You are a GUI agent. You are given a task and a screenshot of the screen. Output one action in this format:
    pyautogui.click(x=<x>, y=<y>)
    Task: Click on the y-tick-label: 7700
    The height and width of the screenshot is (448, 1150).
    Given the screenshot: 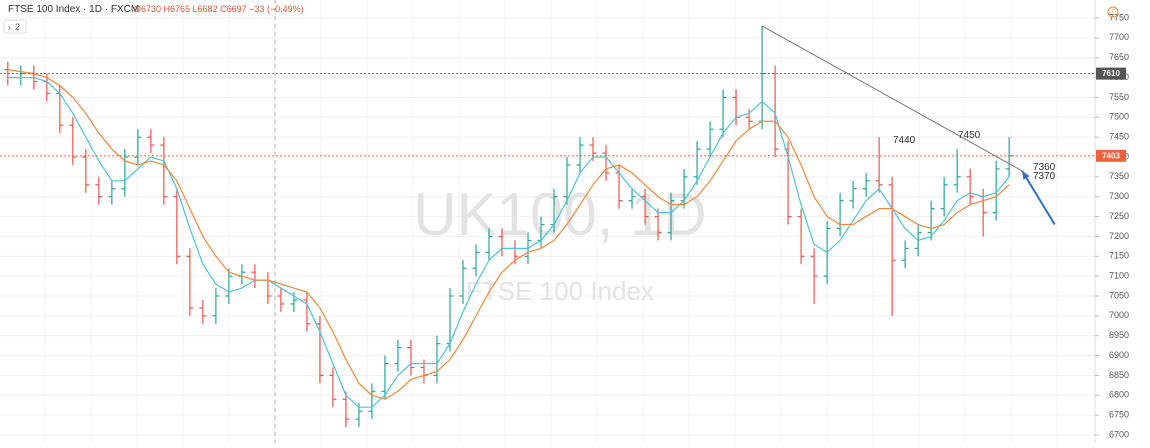 What is the action you would take?
    pyautogui.click(x=1119, y=37)
    